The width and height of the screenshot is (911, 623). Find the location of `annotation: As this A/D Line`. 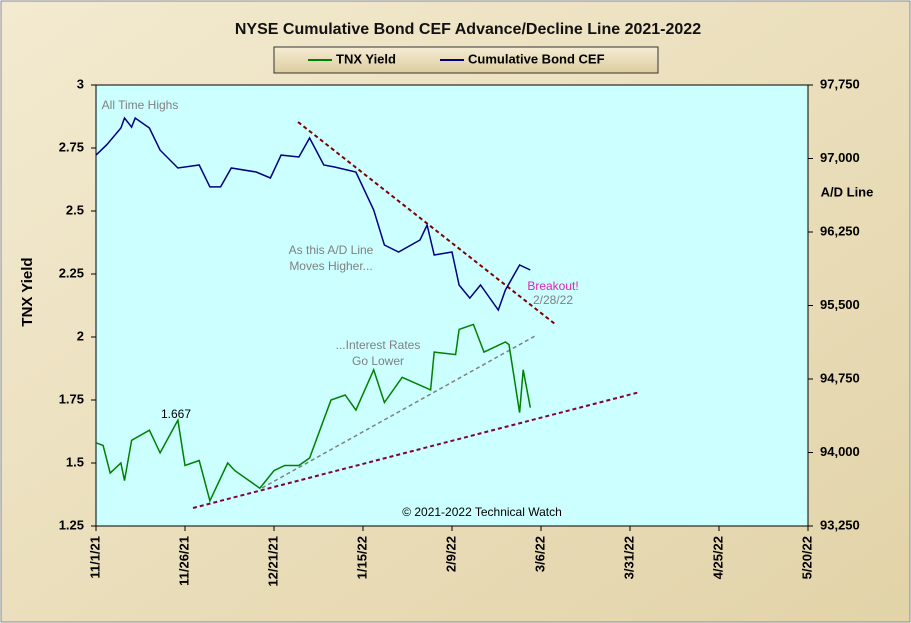

annotation: As this A/D Line is located at coordinates (331, 250).